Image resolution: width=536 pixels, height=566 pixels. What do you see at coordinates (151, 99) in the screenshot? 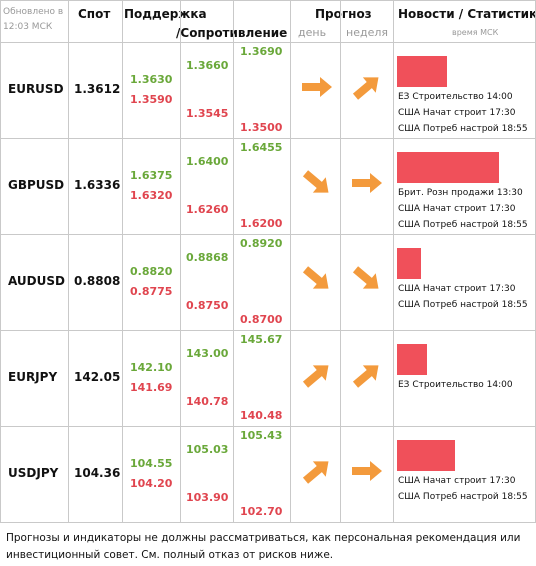
I see `support-1: 1.3590` at bounding box center [151, 99].